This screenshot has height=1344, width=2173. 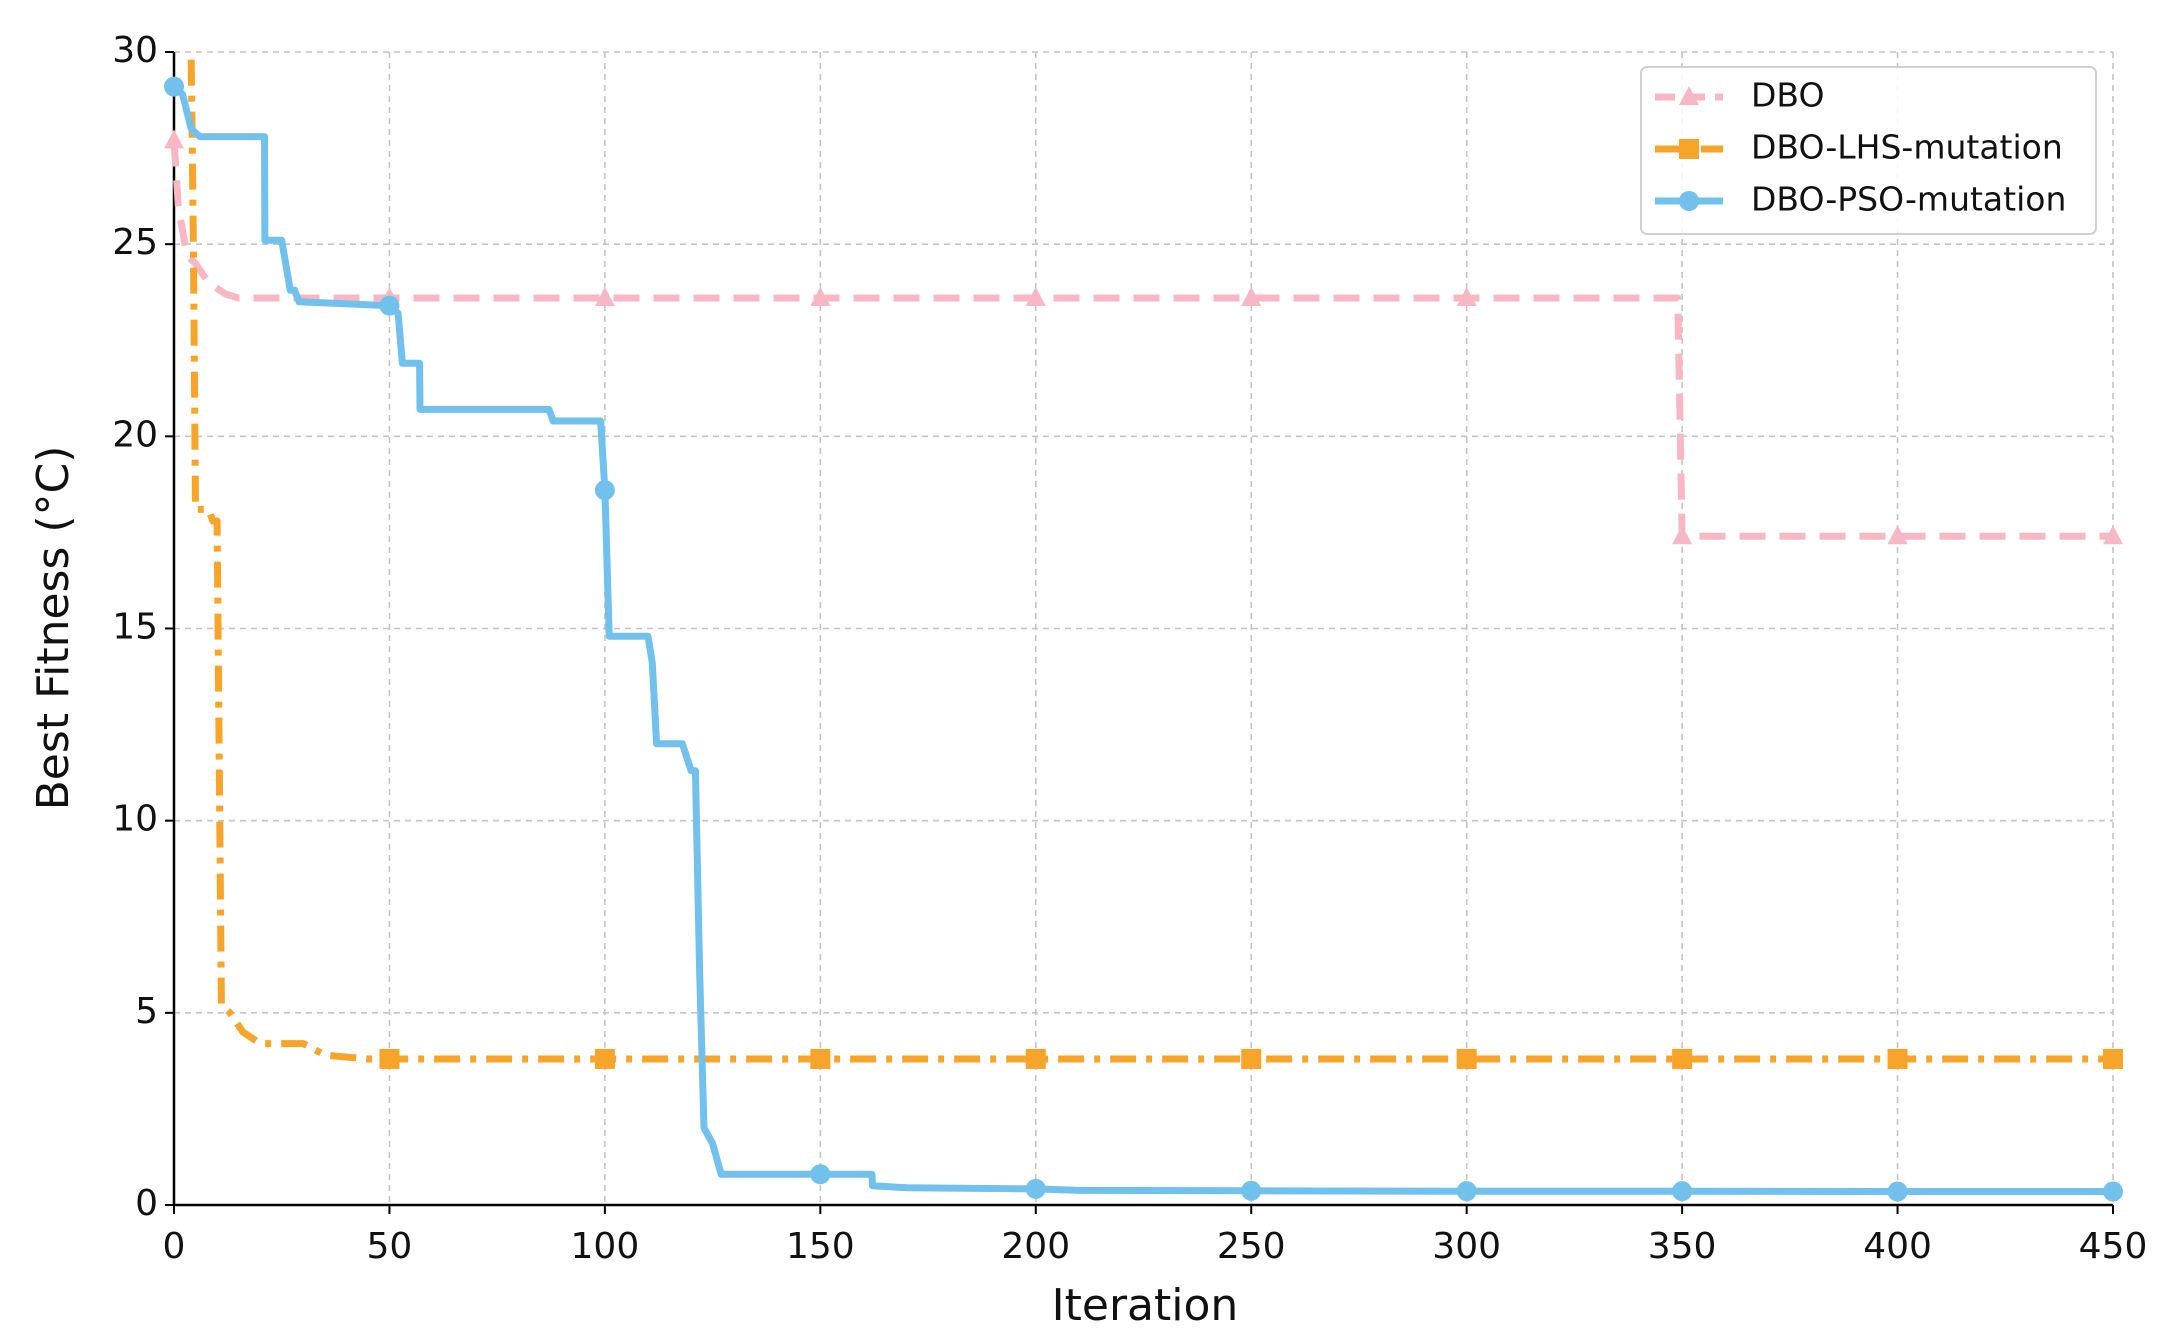 I want to click on x-tick-label: 100, so click(x=605, y=1246).